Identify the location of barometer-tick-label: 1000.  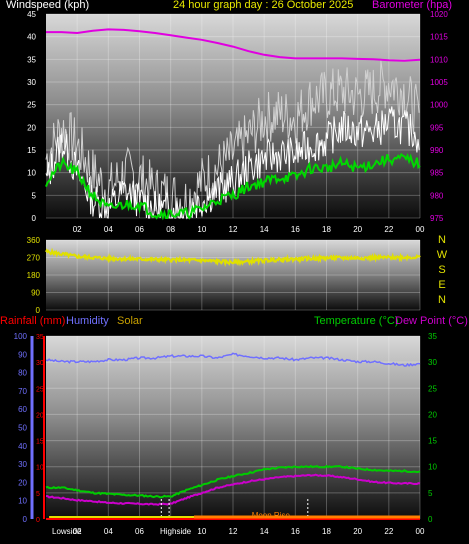
(439, 105).